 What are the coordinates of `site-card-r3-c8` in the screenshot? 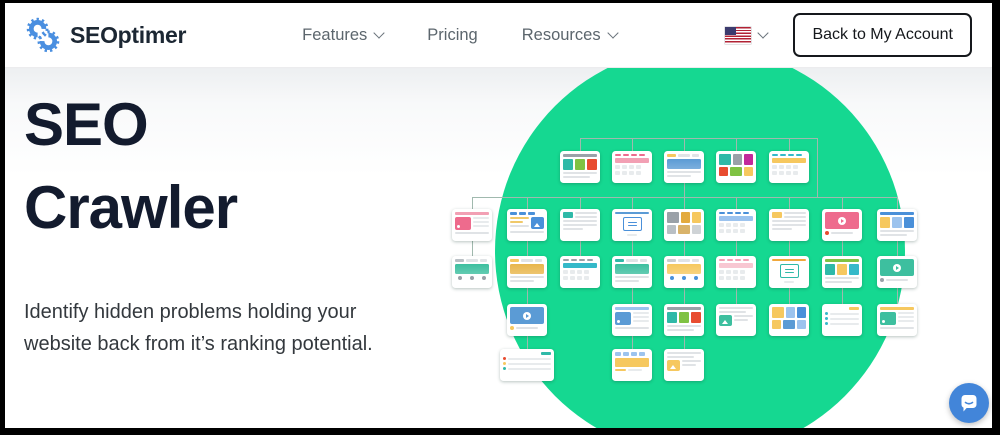 It's located at (897, 272).